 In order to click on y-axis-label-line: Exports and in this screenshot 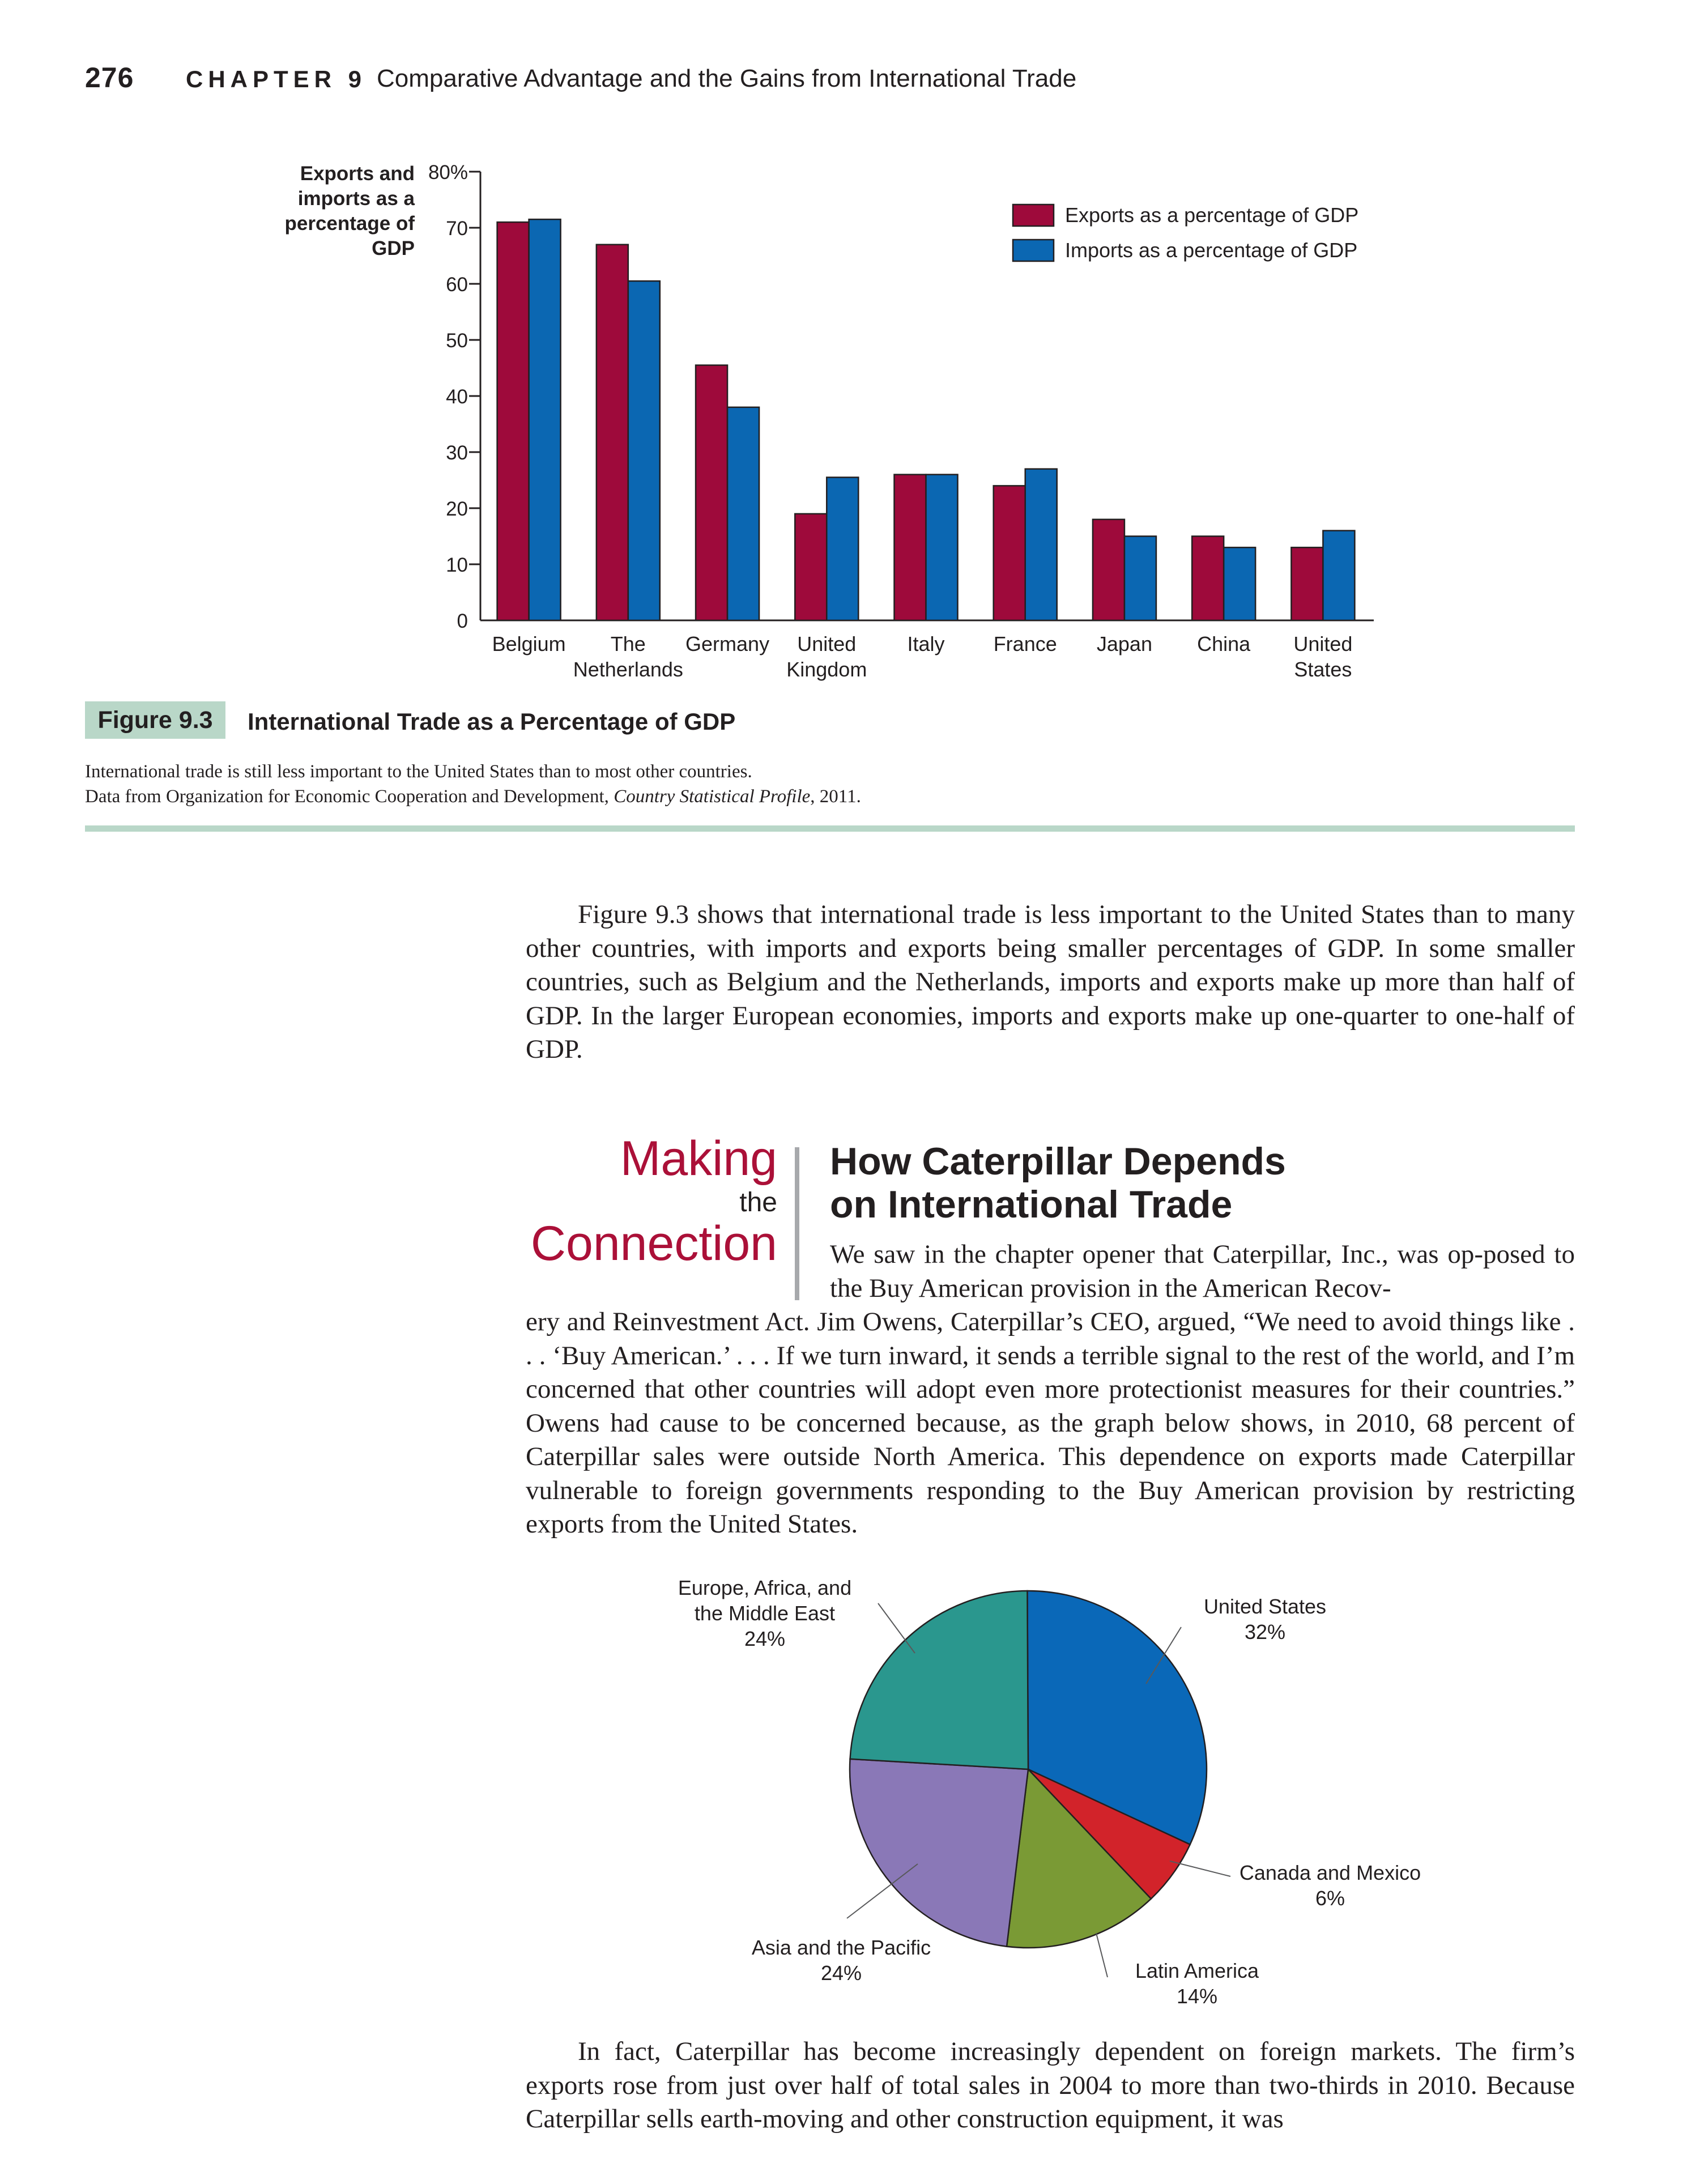, I will do `click(357, 174)`.